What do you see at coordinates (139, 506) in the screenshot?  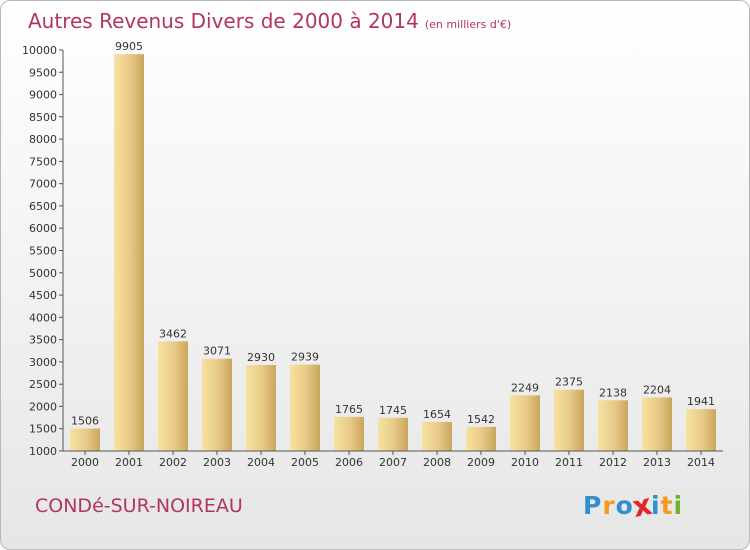 I see `commune-name: CONDé-SUR-NOIREAU` at bounding box center [139, 506].